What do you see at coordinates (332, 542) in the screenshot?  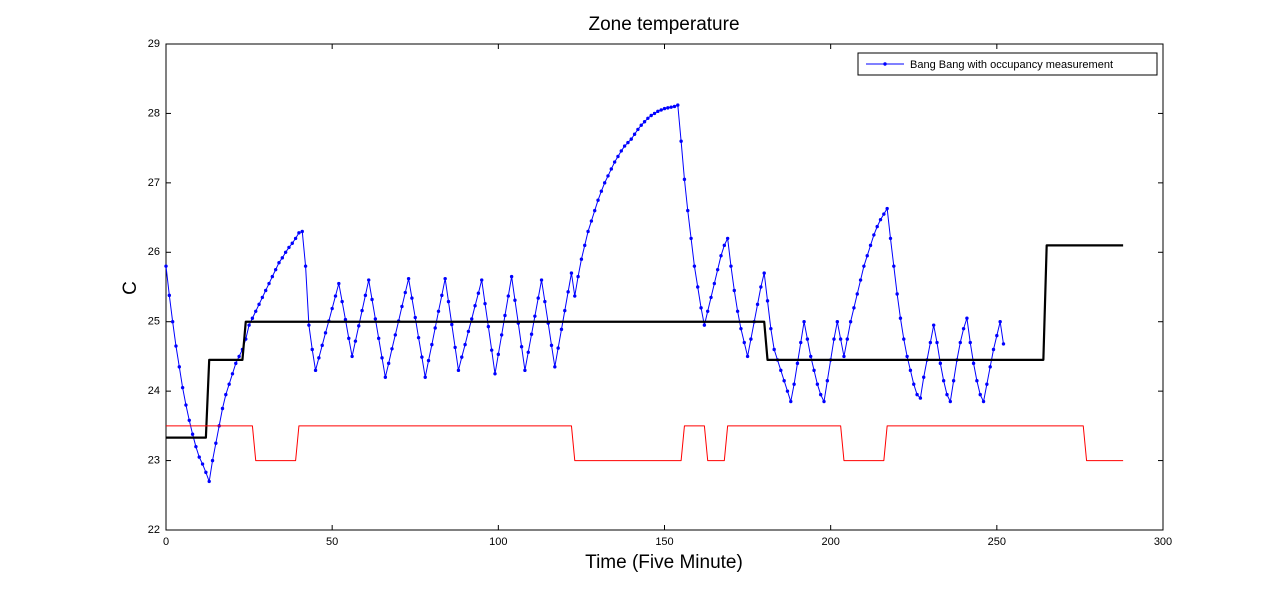 I see `x-tick-label: 50` at bounding box center [332, 542].